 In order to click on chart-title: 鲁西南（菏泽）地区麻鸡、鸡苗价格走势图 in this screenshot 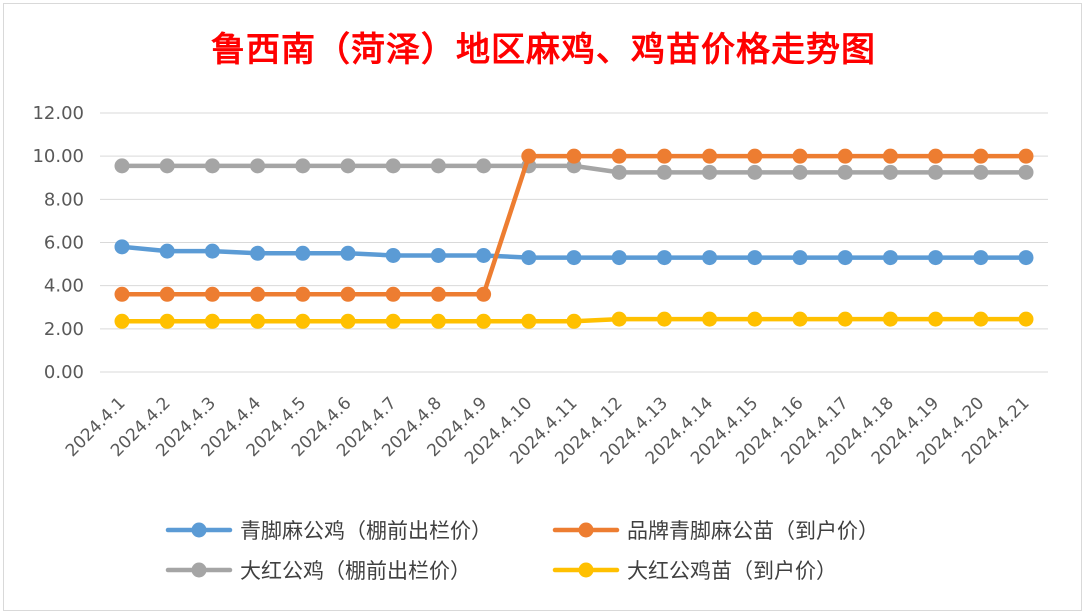, I will do `click(543, 50)`.